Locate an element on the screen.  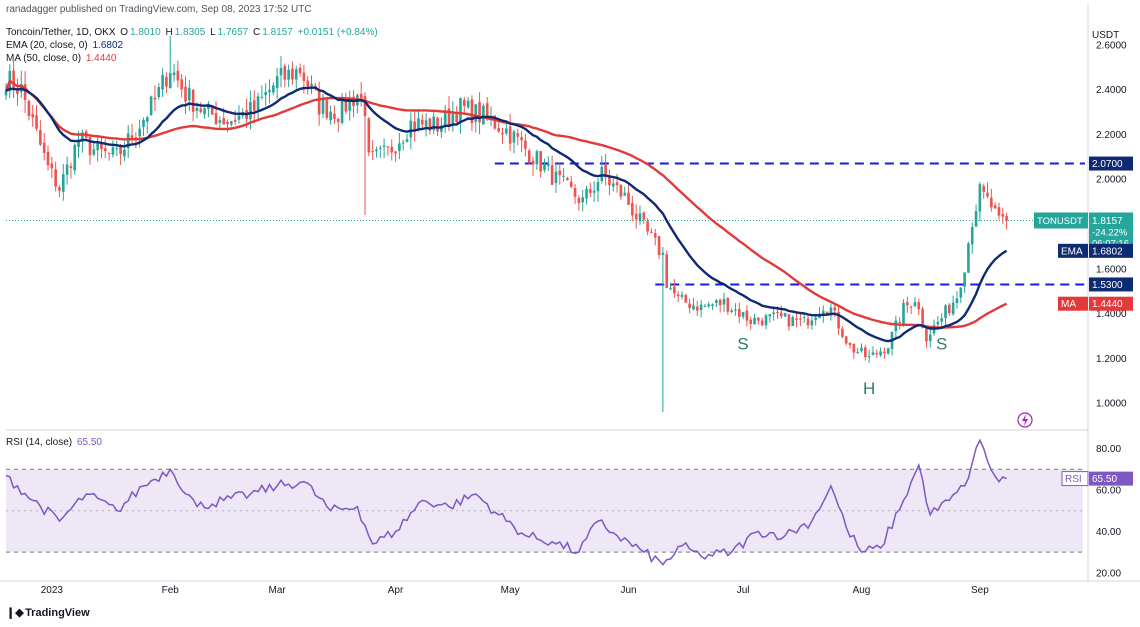
ema-name-label: EMA is located at coordinates (1072, 251).